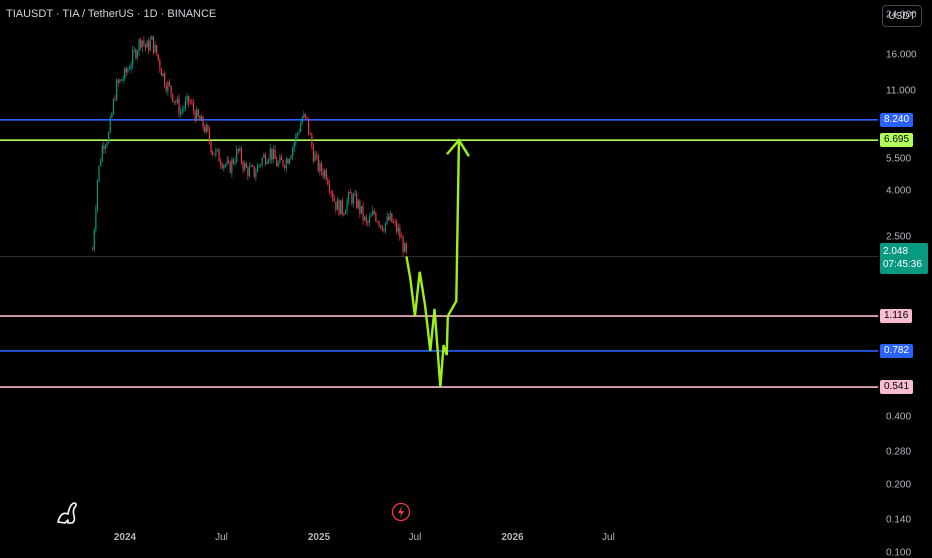 This screenshot has width=932, height=558. Describe the element at coordinates (901, 55) in the screenshot. I see `y-tick-label: 16.000` at that location.